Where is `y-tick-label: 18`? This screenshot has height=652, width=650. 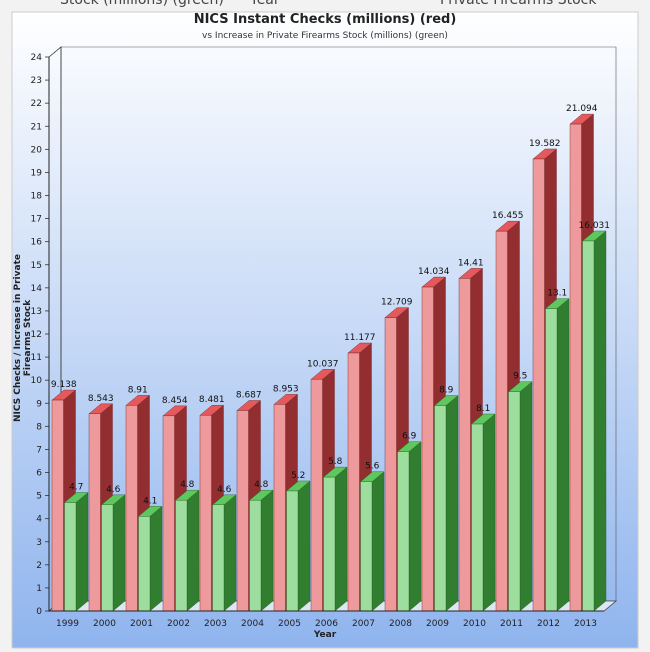
y-tick-label: 18 is located at coordinates (37, 197).